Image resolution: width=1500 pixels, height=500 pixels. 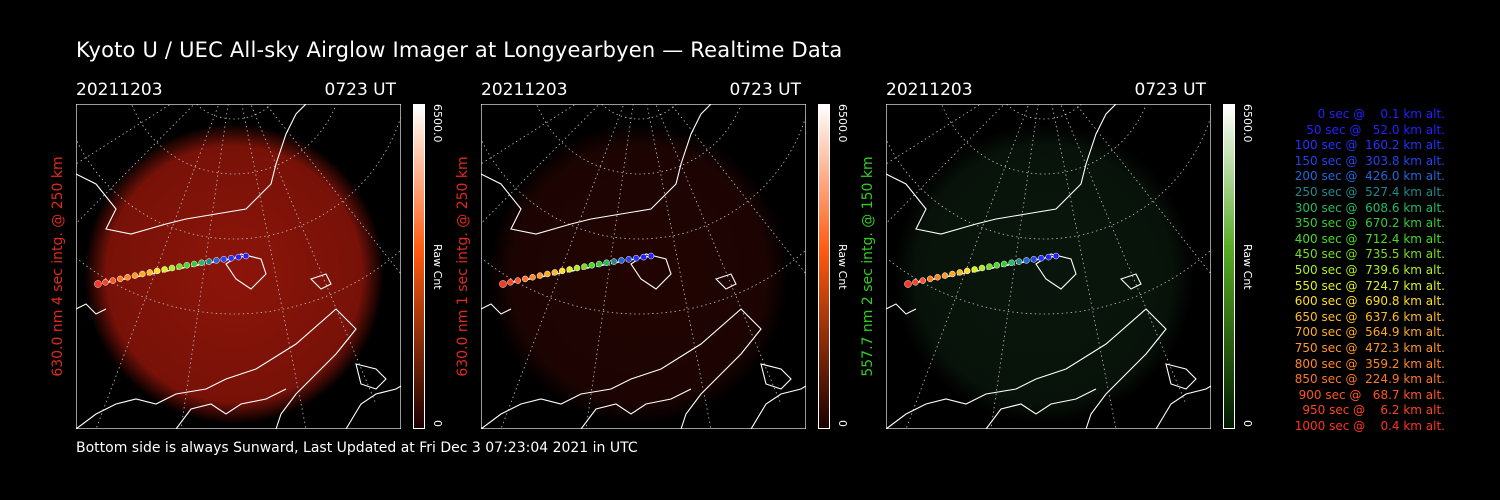 What do you see at coordinates (1367, 254) in the screenshot?
I see `legend-row: 450 sec @ 735.5 km alt.` at bounding box center [1367, 254].